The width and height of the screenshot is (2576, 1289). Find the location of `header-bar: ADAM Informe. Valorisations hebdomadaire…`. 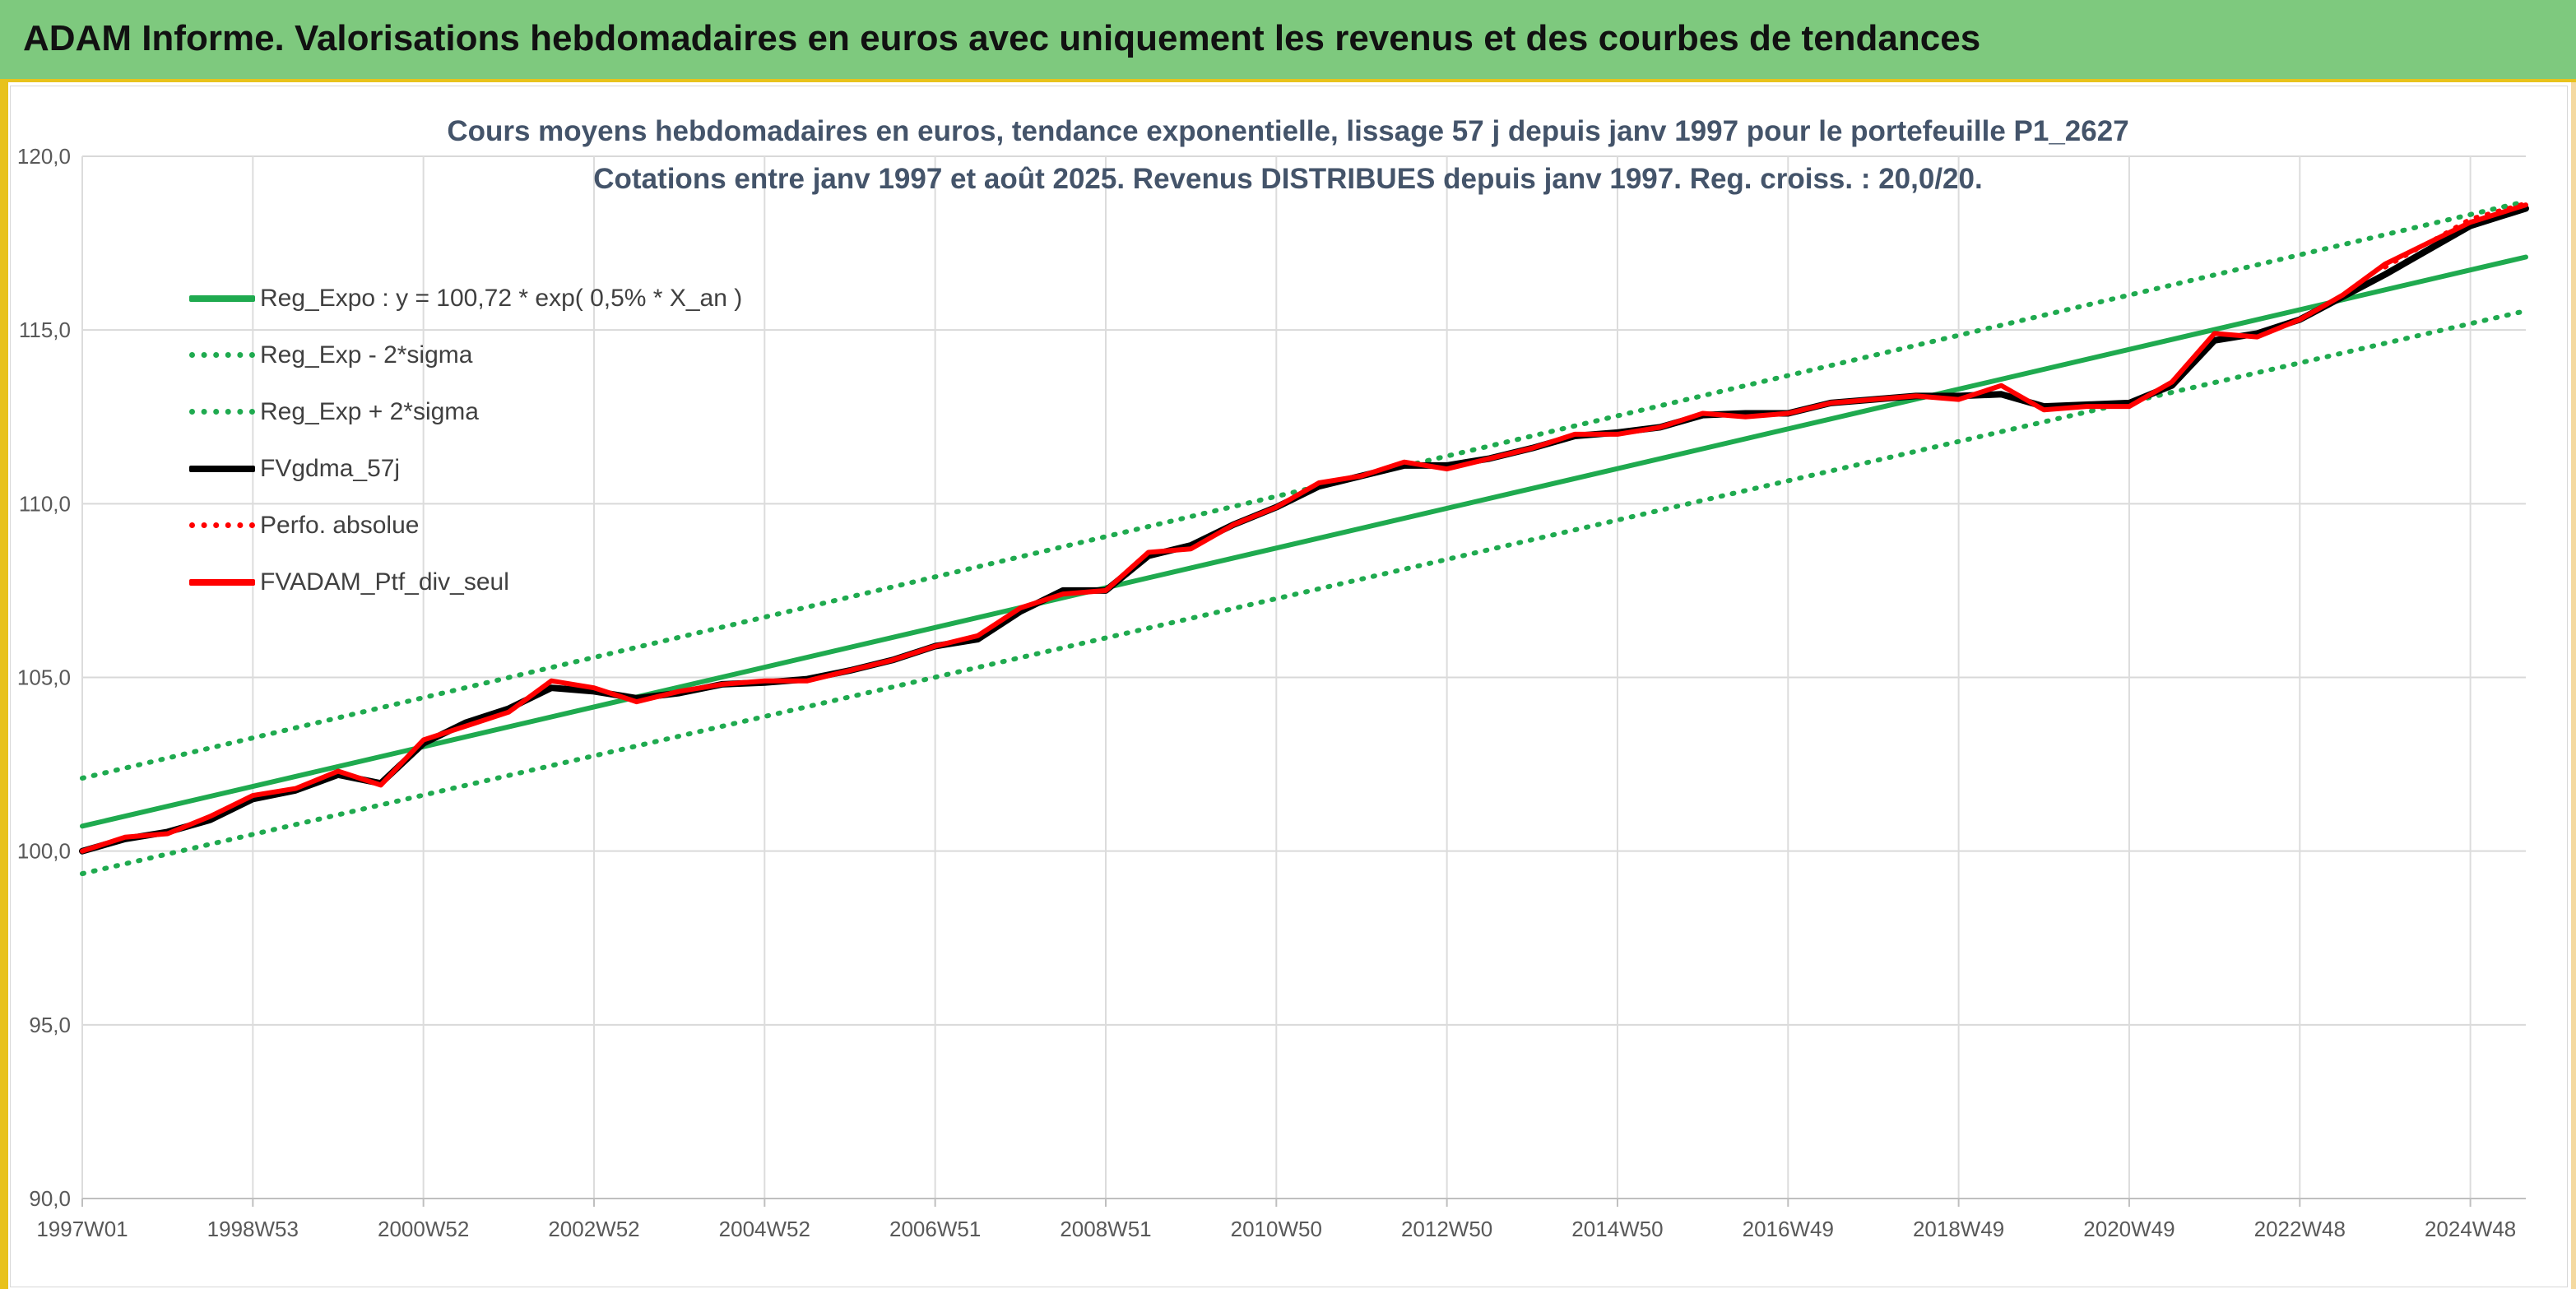

header-bar: ADAM Informe. Valorisations hebdomadaire… is located at coordinates (1288, 41).